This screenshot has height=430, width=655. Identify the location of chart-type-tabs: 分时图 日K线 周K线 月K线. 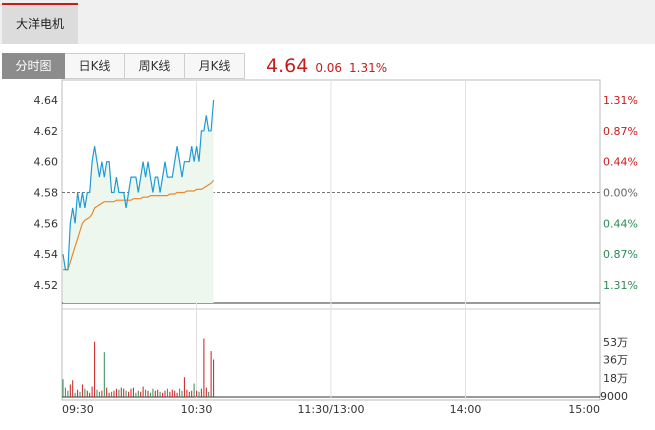
(123, 66).